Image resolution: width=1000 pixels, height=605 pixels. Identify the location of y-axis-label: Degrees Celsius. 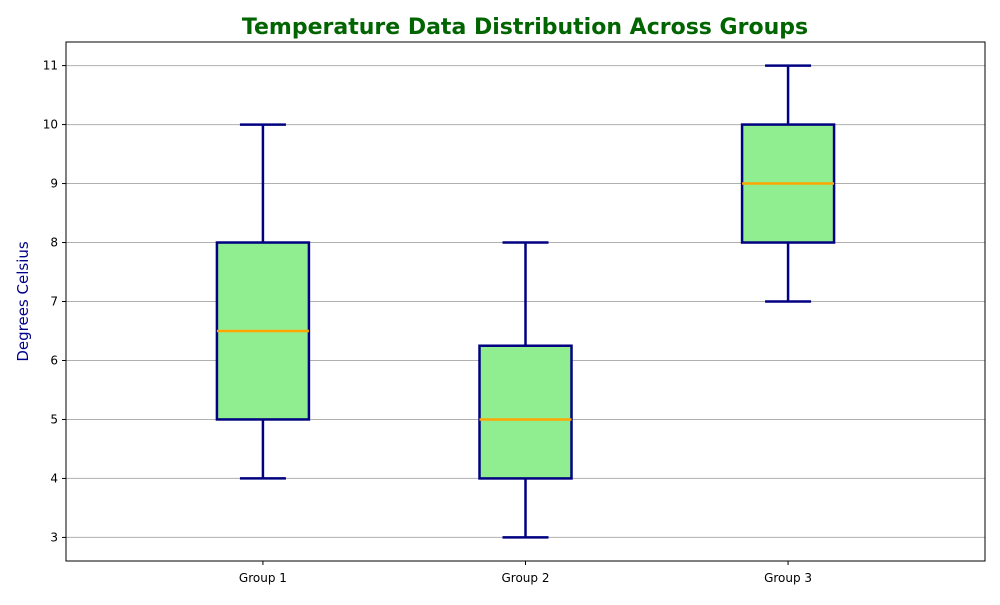
(23, 301).